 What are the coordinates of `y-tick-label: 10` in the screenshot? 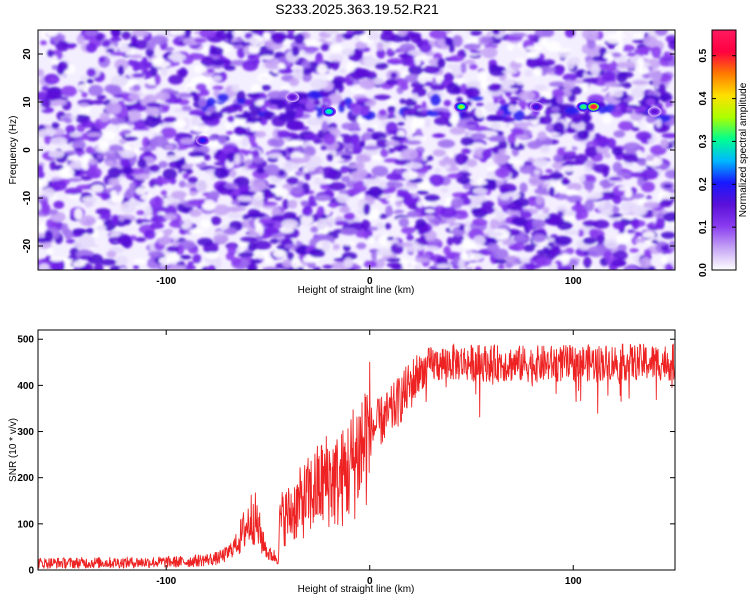 It's located at (27, 102).